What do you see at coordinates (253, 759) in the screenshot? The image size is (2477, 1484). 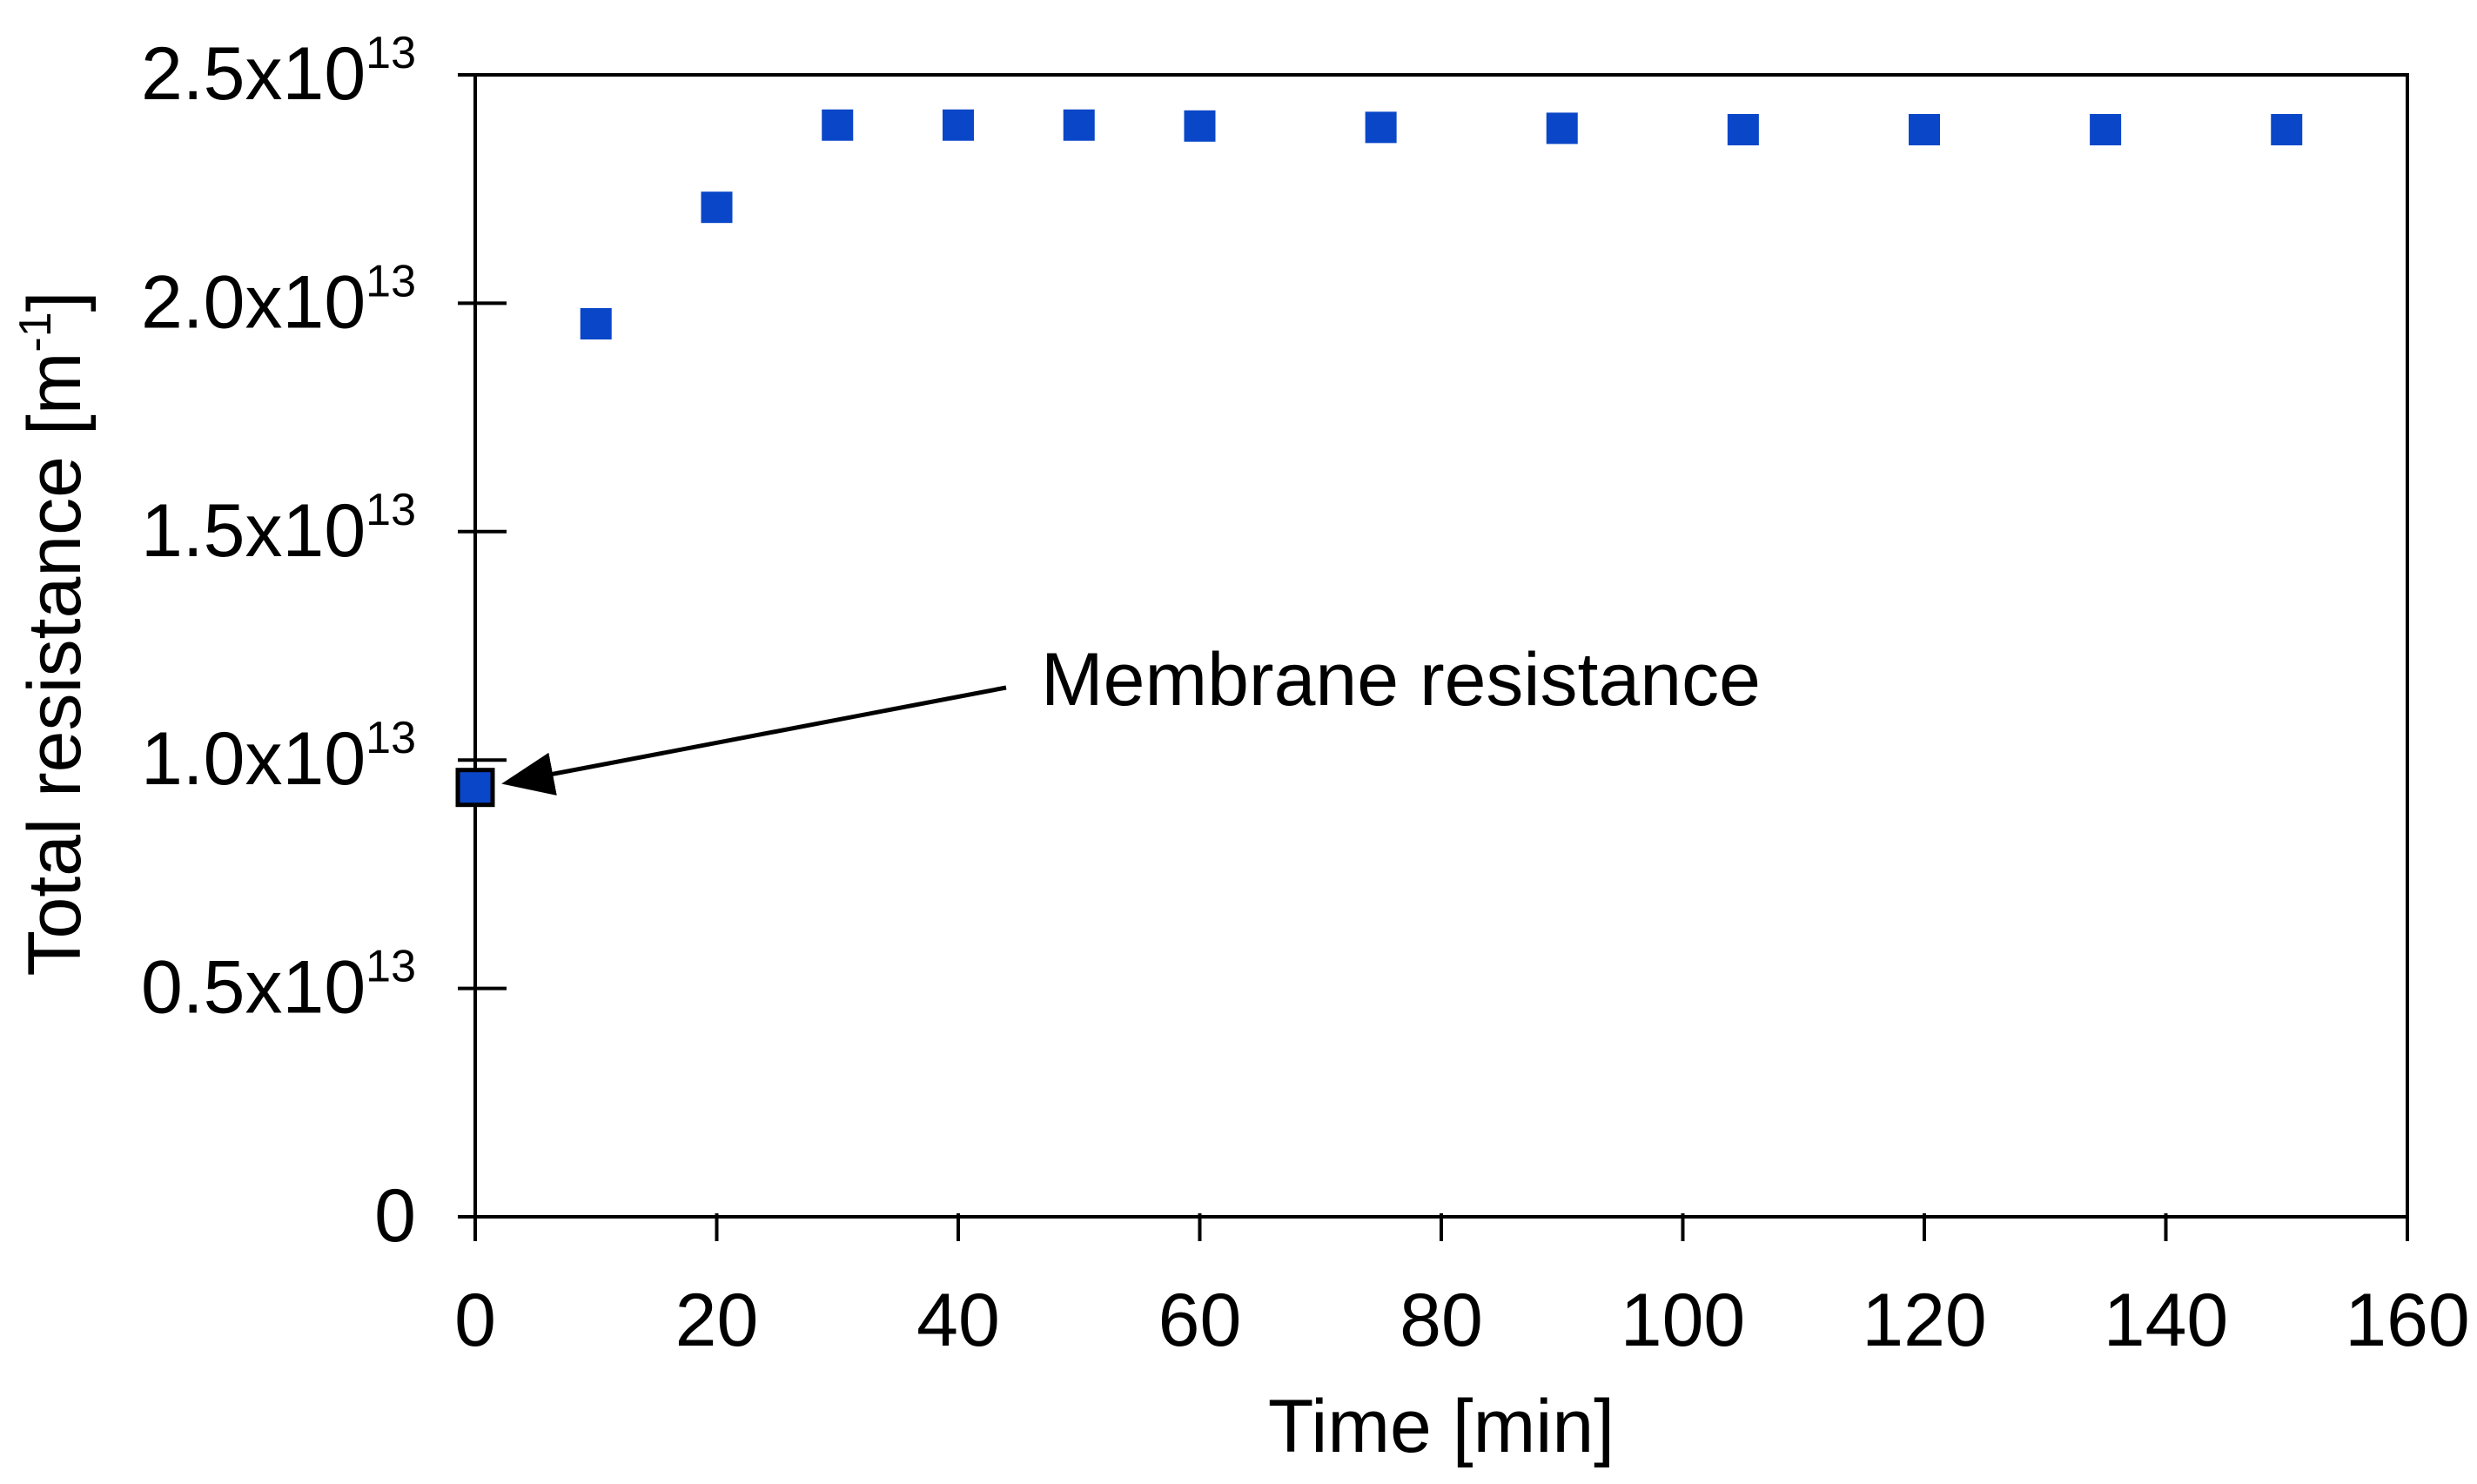 I see `y-tick-label-mantissa: 1.0x10` at bounding box center [253, 759].